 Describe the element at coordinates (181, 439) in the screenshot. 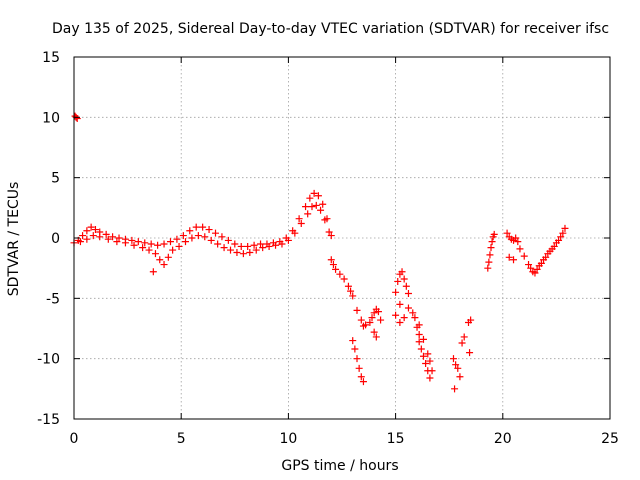

I see `x-tick-label: 5` at that location.